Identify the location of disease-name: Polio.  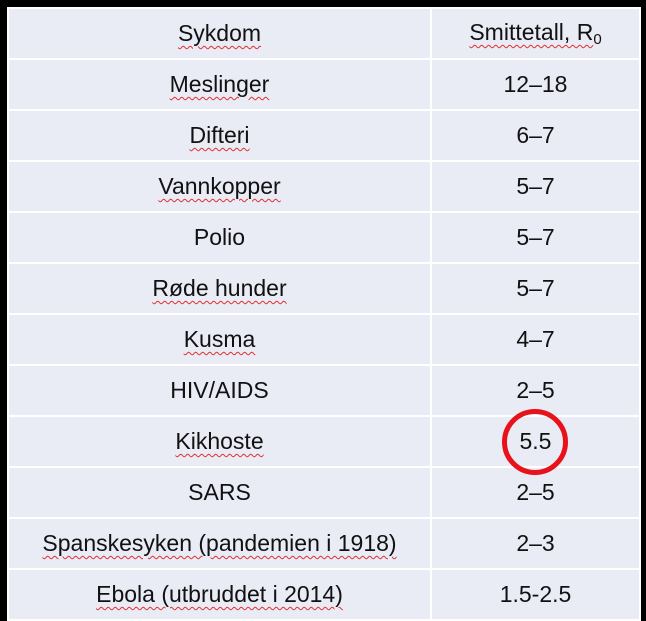
(219, 237).